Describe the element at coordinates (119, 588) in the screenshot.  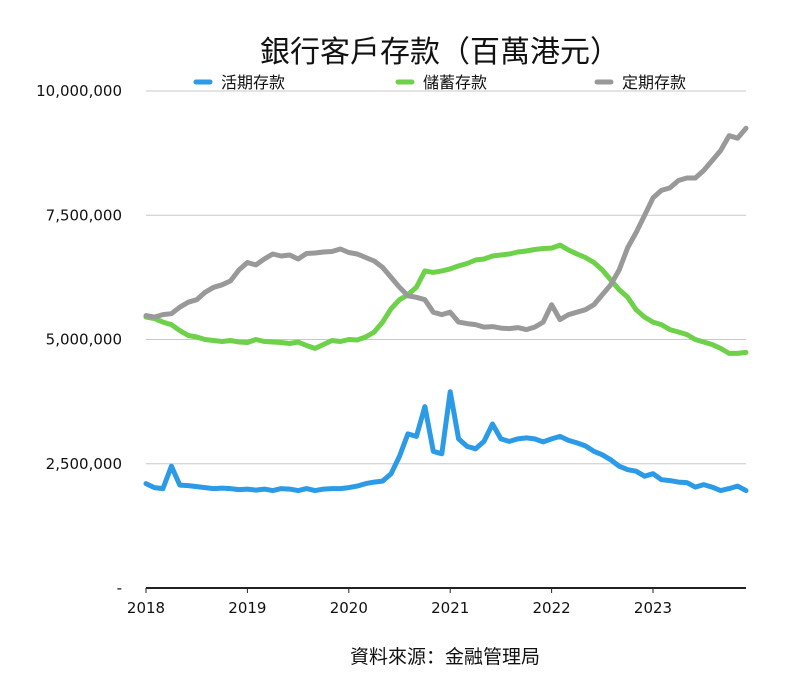
I see `y-tick-label: -` at that location.